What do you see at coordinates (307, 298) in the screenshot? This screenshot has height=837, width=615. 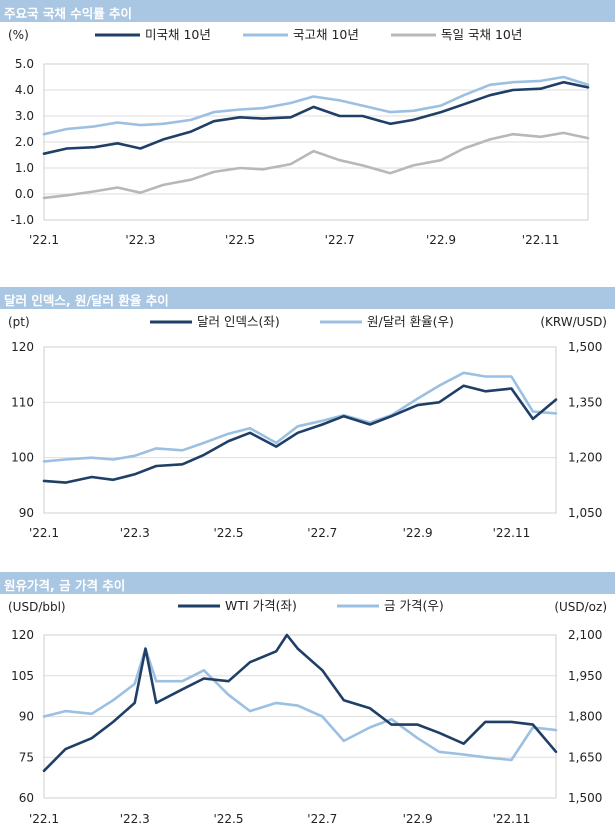 I see `panel-header: 달러 인덱스, 원/달러 환율 추이` at bounding box center [307, 298].